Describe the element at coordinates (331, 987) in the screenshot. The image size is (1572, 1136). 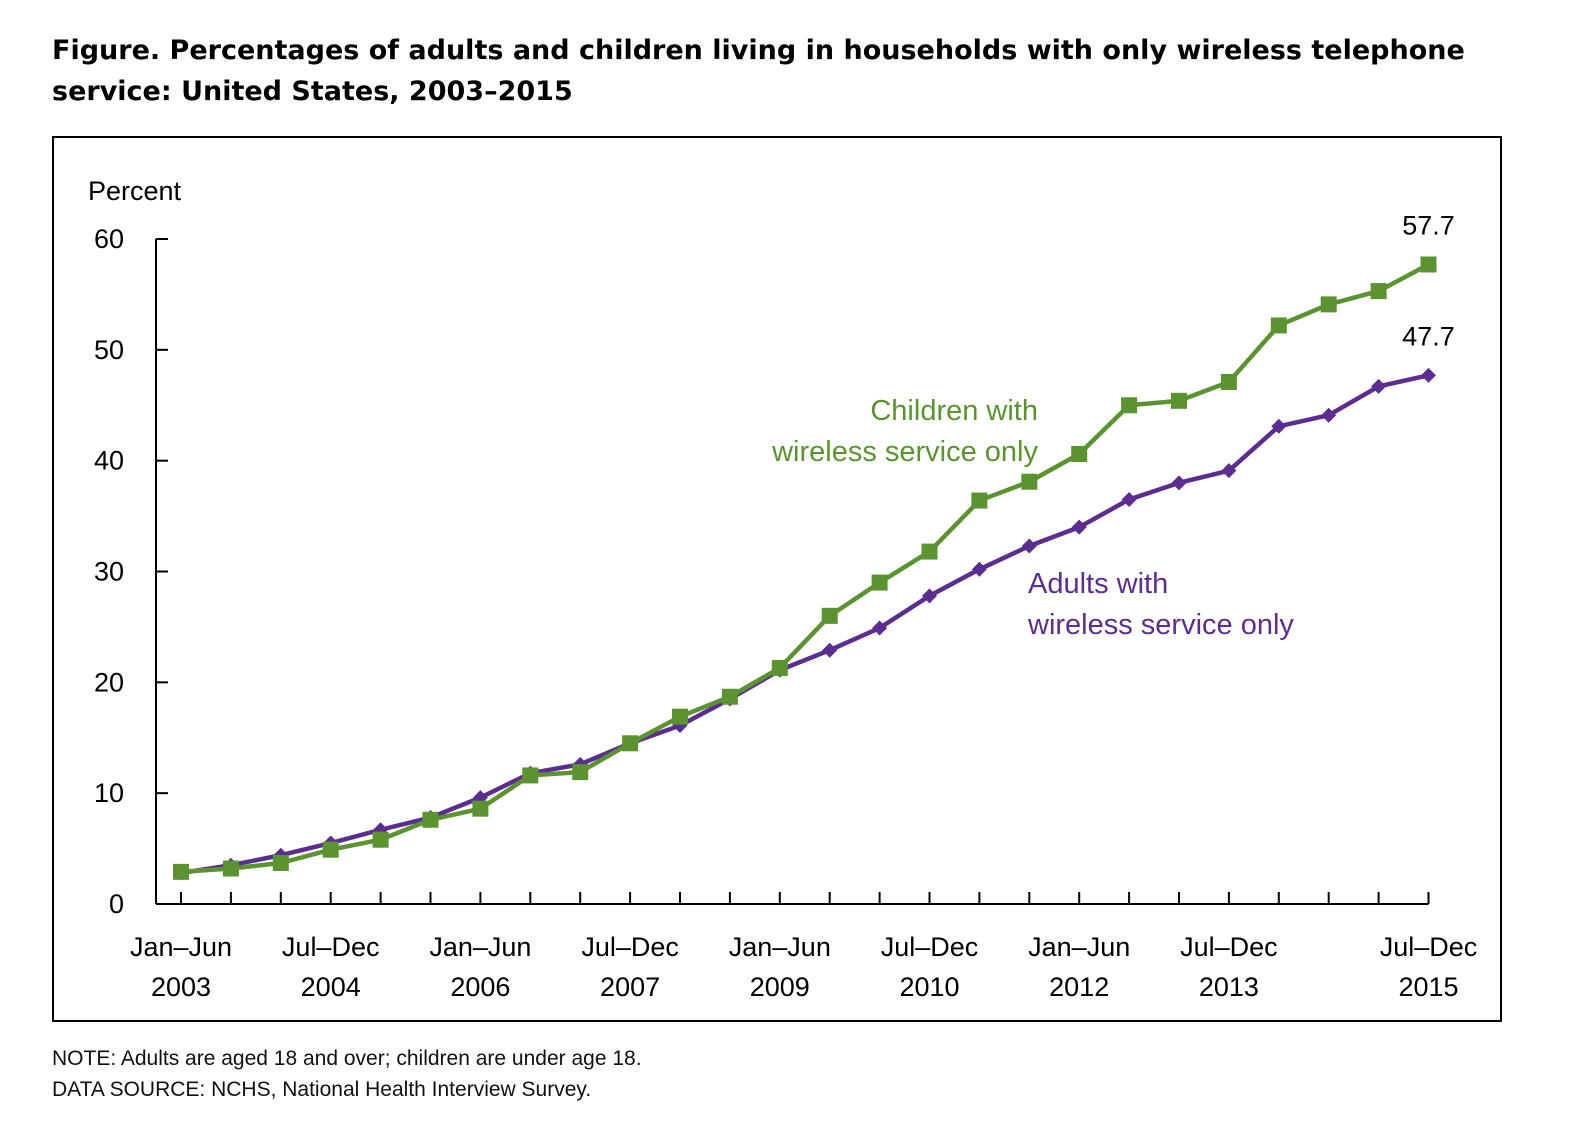
I see `x-tick-label-year: 2004` at that location.